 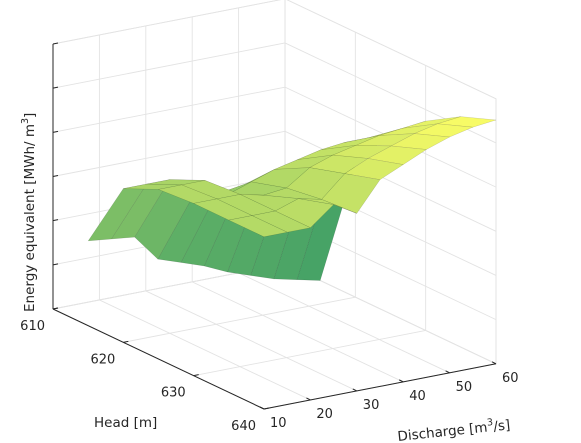 I want to click on z-axis-label-sup: 3, so click(x=25, y=121).